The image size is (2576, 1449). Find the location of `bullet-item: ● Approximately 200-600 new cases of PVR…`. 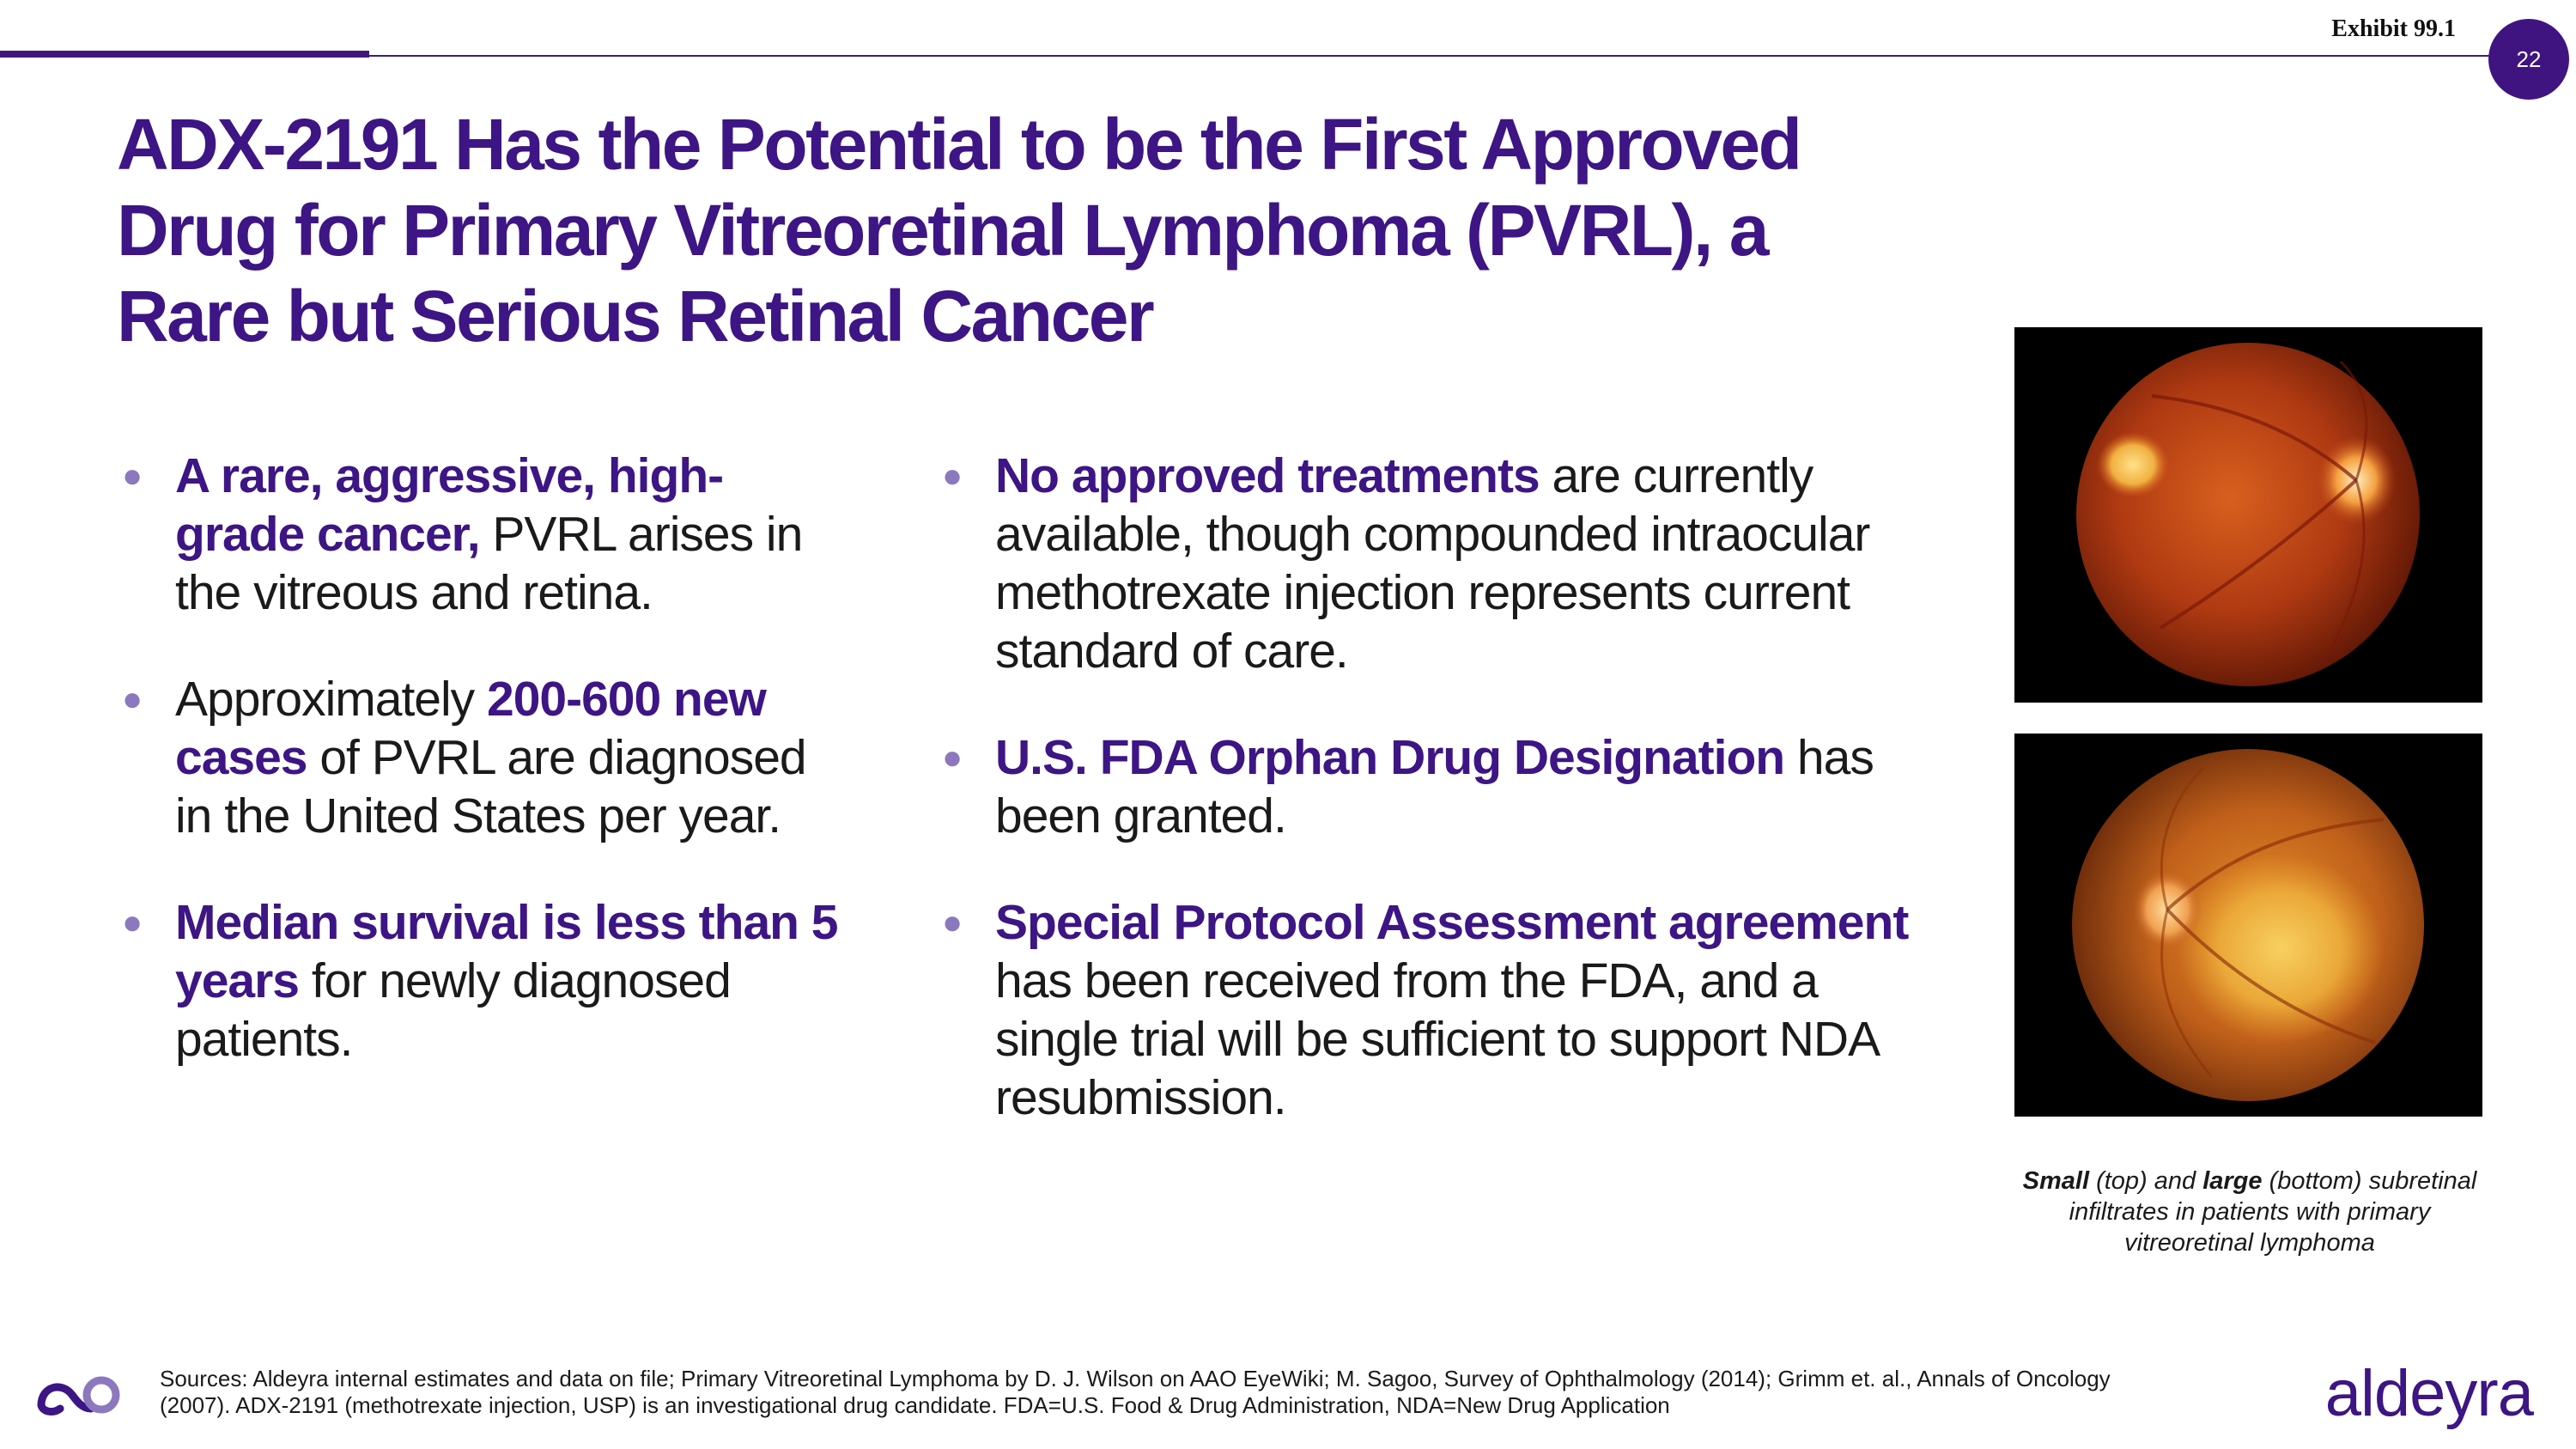

bullet-item: ● Approximately 200-600 new cases of PVR… is located at coordinates (485, 757).